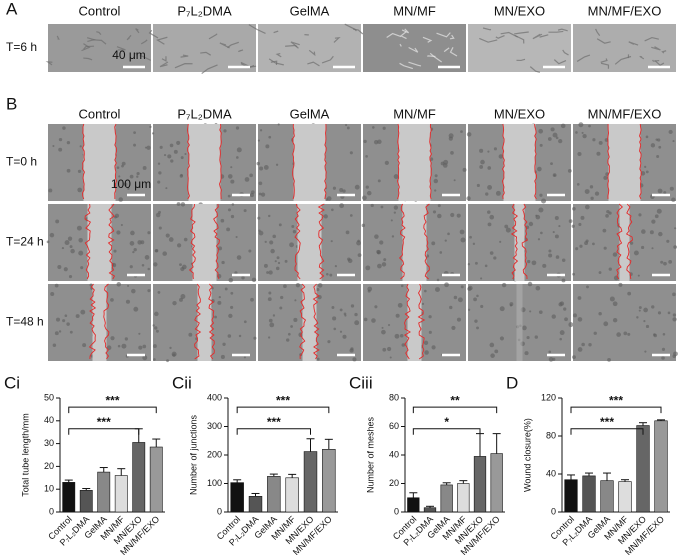 The image size is (680, 555). I want to click on column-header: GelMA, so click(310, 113).